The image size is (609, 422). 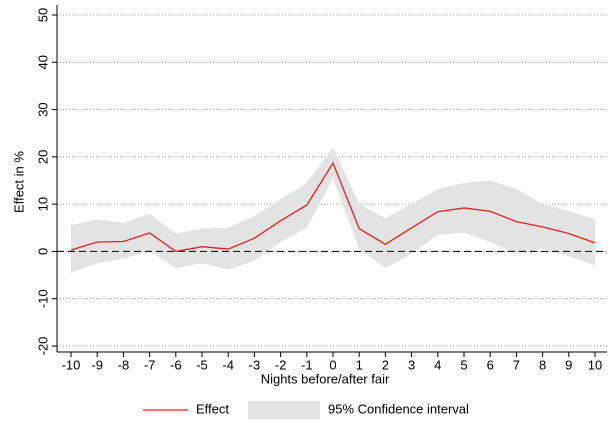 What do you see at coordinates (332, 364) in the screenshot?
I see `x-tick-label: 0` at bounding box center [332, 364].